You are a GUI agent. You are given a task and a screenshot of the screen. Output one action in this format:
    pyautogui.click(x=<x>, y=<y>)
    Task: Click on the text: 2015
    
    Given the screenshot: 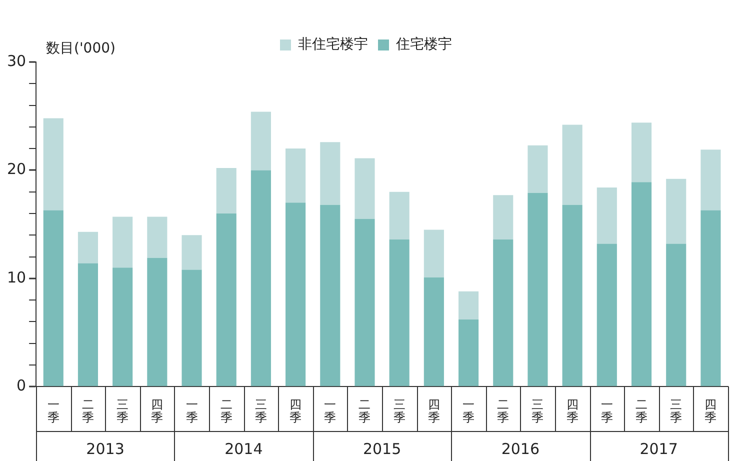 What is the action you would take?
    pyautogui.click(x=382, y=449)
    